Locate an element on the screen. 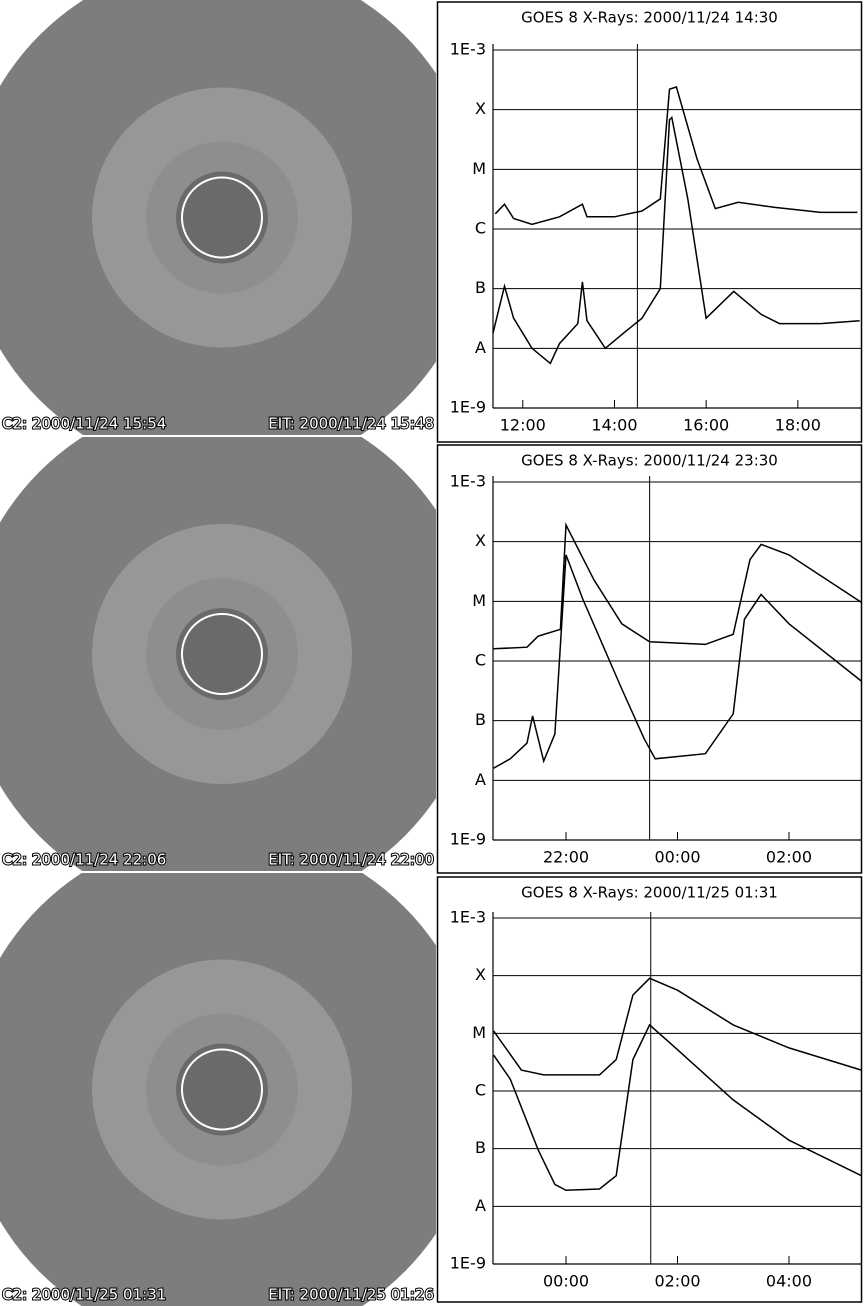 The height and width of the screenshot is (1306, 864). x-tick-label: 22:00 is located at coordinates (566, 857).